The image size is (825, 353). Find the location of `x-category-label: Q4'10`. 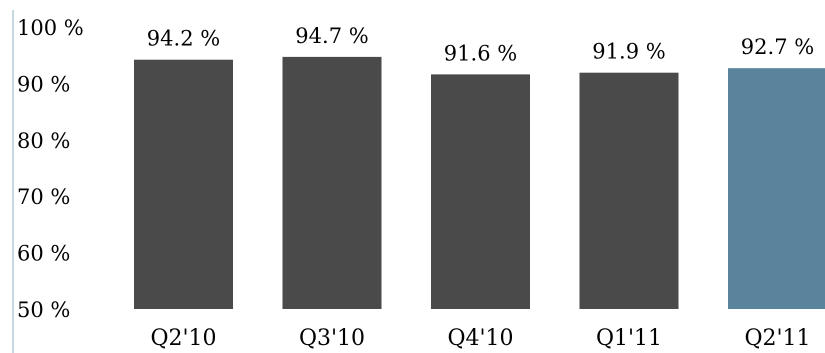

x-category-label: Q4'10 is located at coordinates (480, 338).